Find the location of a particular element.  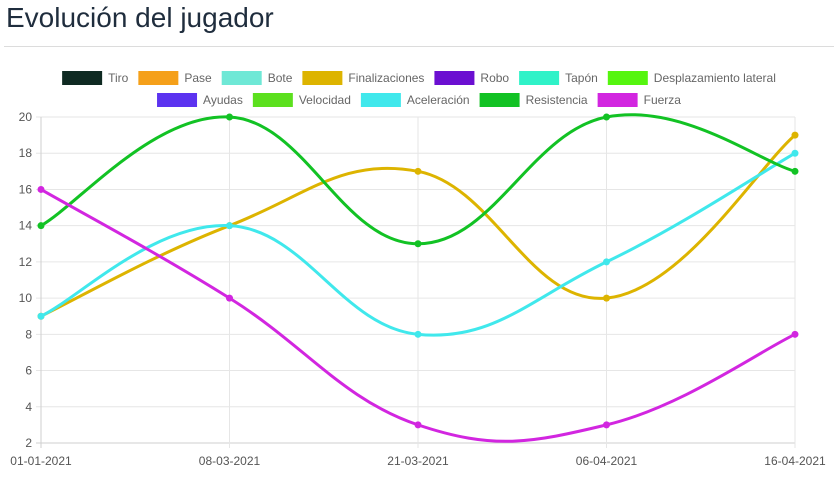

legend-item-tapon: Tapón is located at coordinates (558, 78).